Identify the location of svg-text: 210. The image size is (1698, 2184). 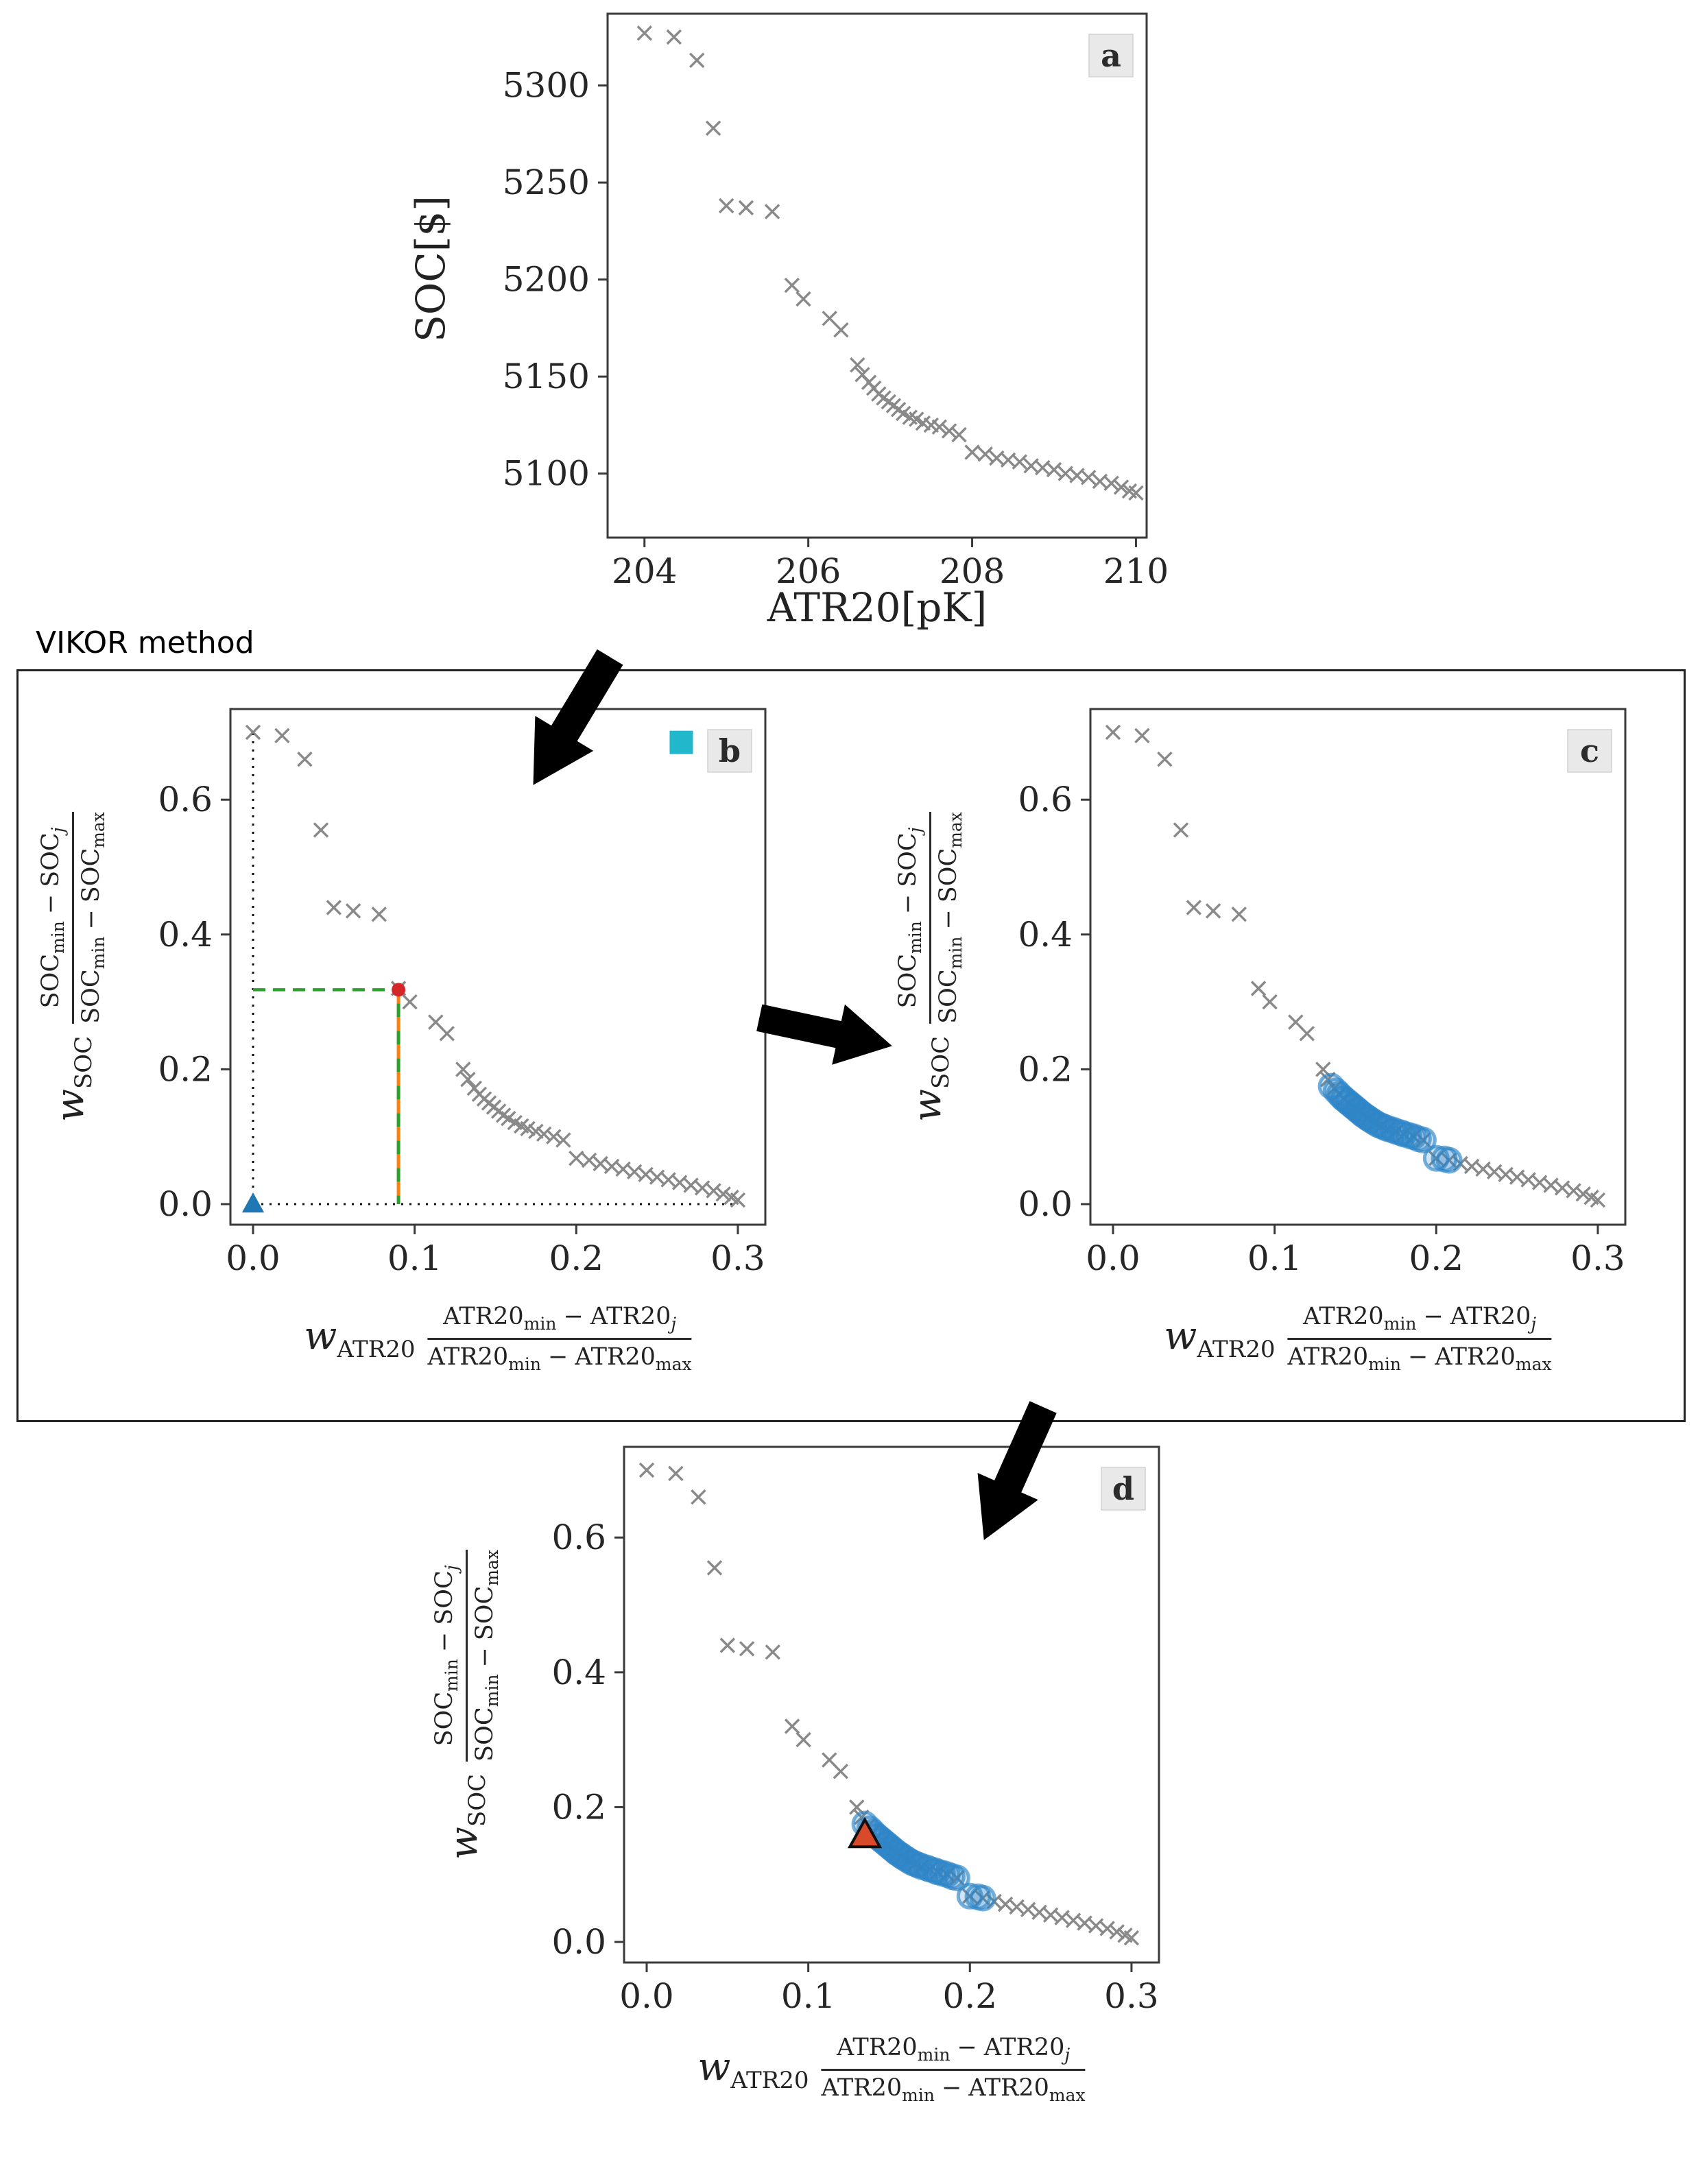
(1136, 571).